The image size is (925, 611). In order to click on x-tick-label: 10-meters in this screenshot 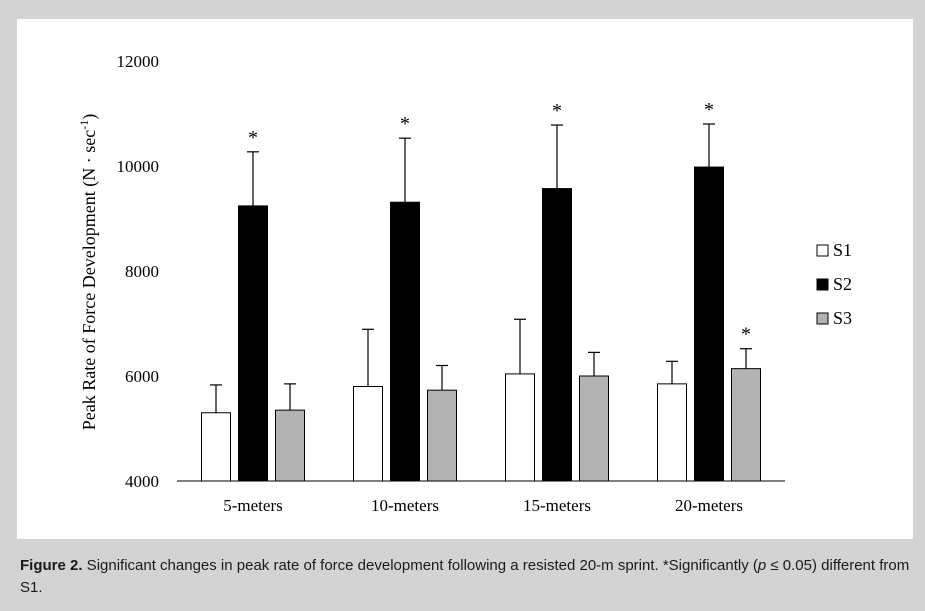, I will do `click(405, 505)`.